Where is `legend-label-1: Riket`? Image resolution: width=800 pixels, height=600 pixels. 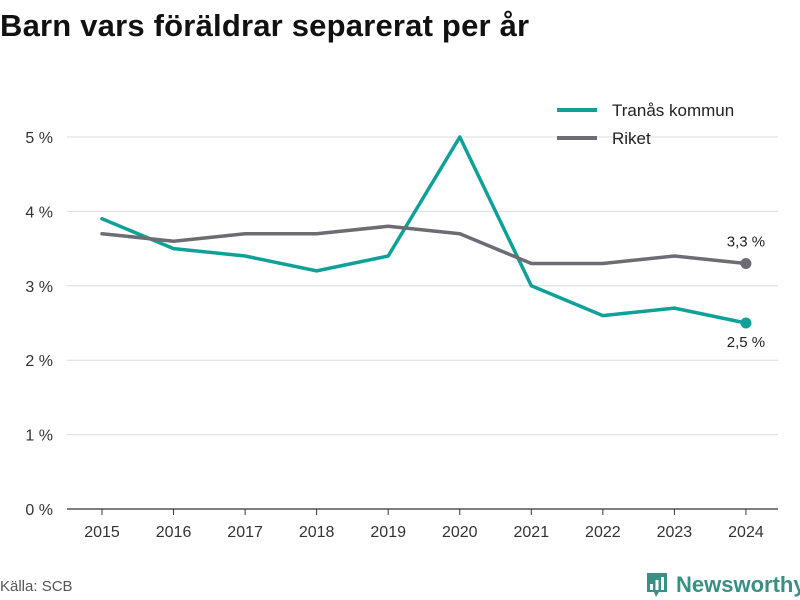 legend-label-1: Riket is located at coordinates (631, 138).